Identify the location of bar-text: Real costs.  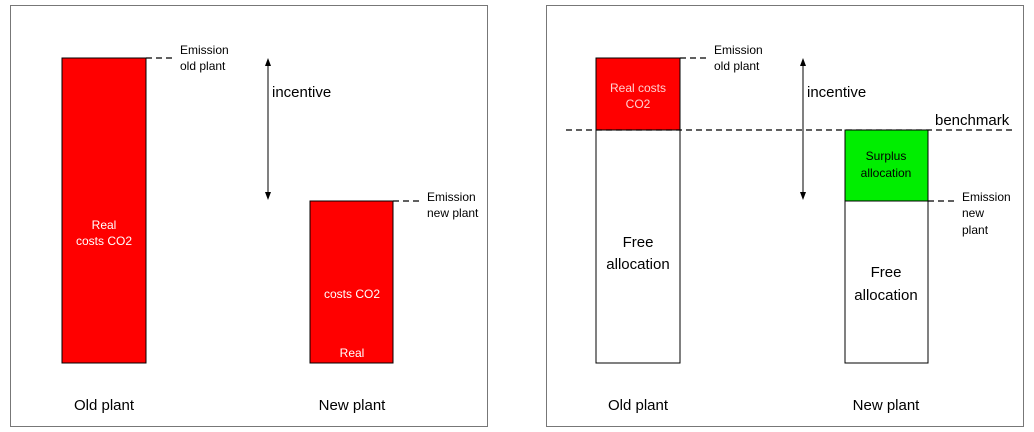
(638, 88).